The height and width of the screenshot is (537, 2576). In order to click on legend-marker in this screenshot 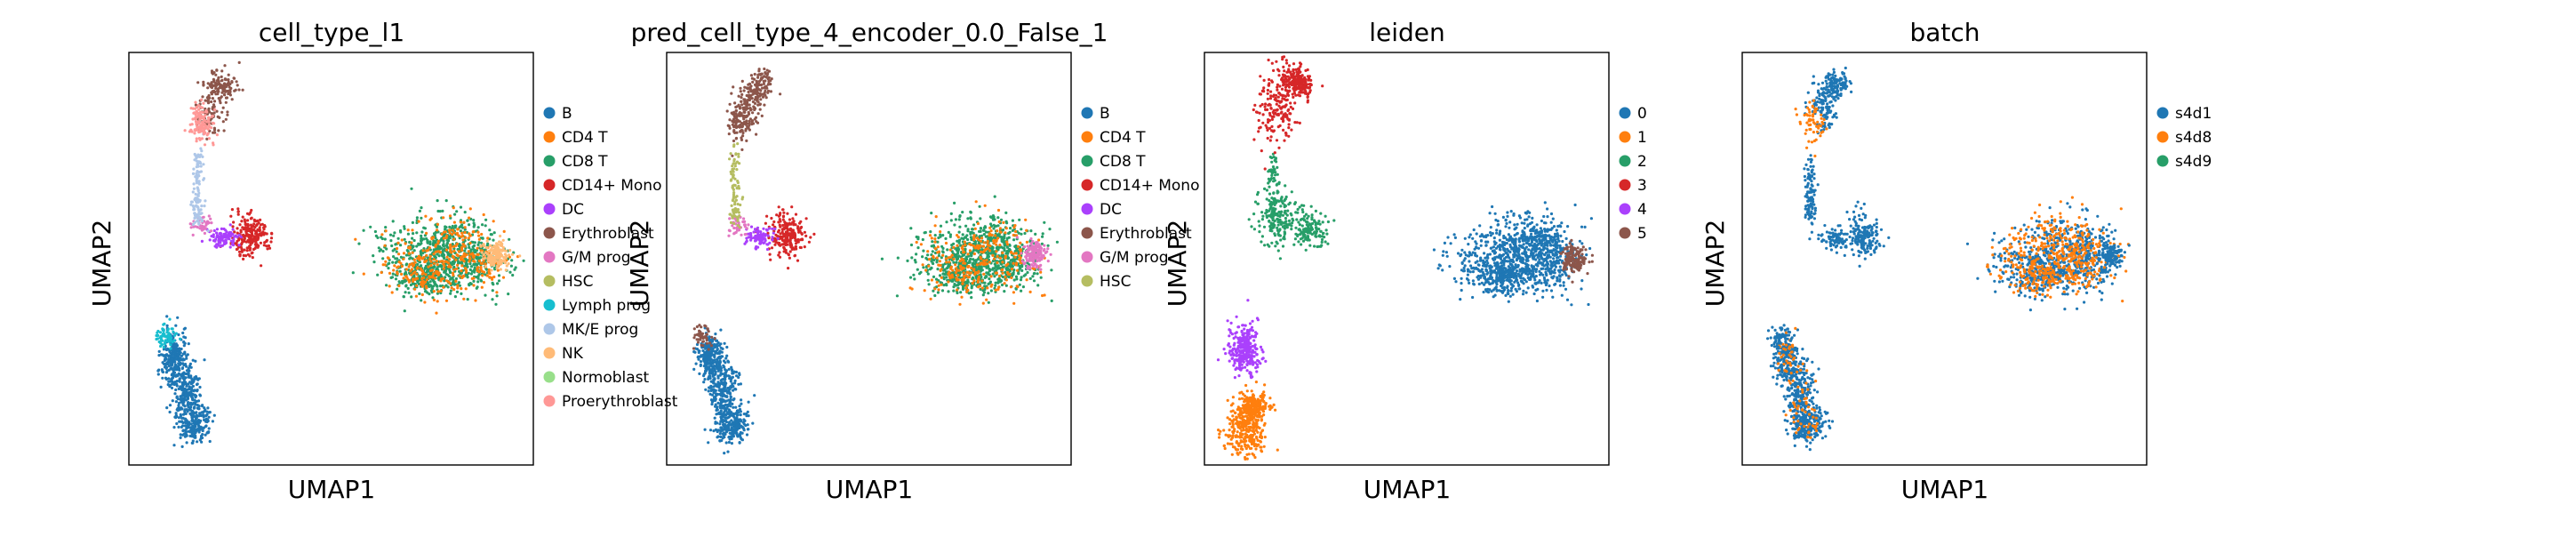, I will do `click(549, 281)`.